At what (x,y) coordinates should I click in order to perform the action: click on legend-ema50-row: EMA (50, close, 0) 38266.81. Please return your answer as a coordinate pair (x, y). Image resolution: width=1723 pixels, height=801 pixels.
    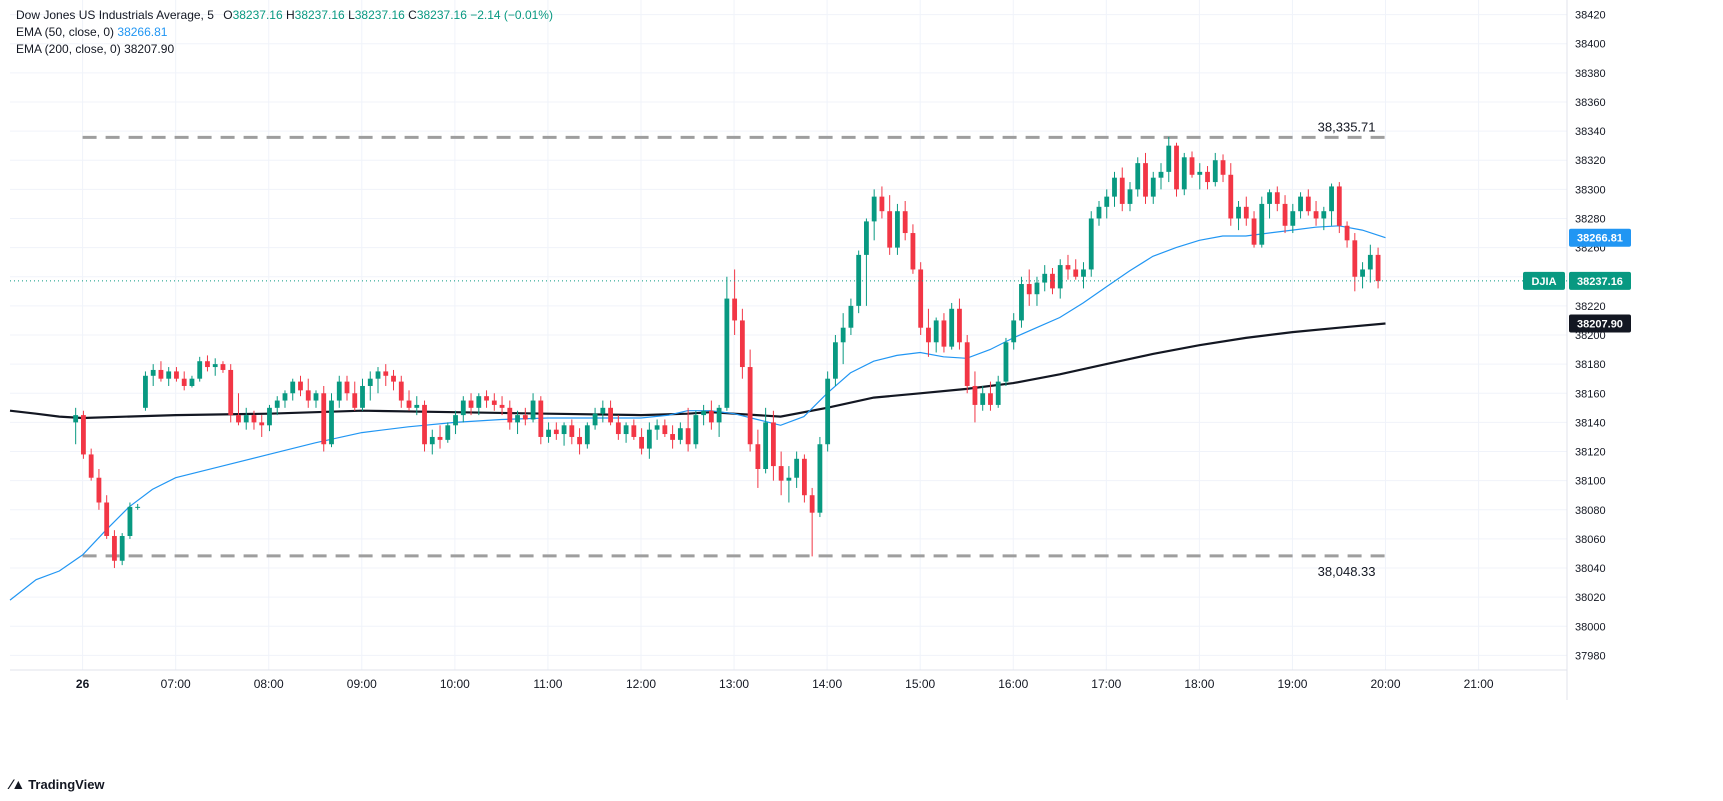
    Looking at the image, I should click on (284, 32).